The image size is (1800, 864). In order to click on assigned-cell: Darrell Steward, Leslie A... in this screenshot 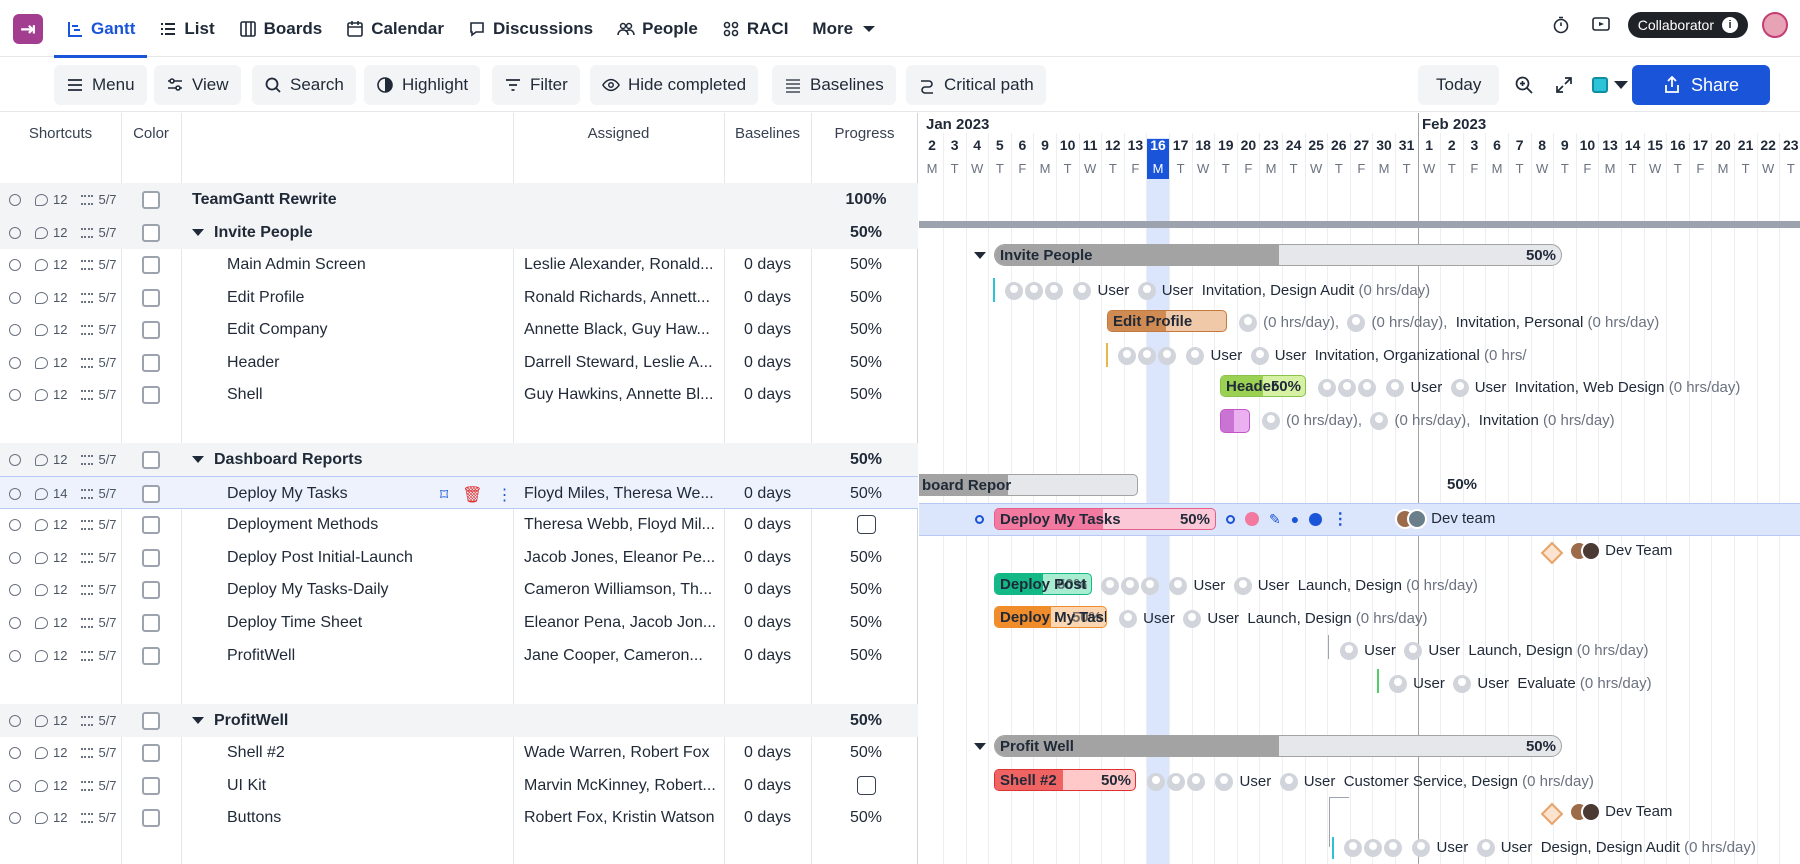, I will do `click(618, 362)`.